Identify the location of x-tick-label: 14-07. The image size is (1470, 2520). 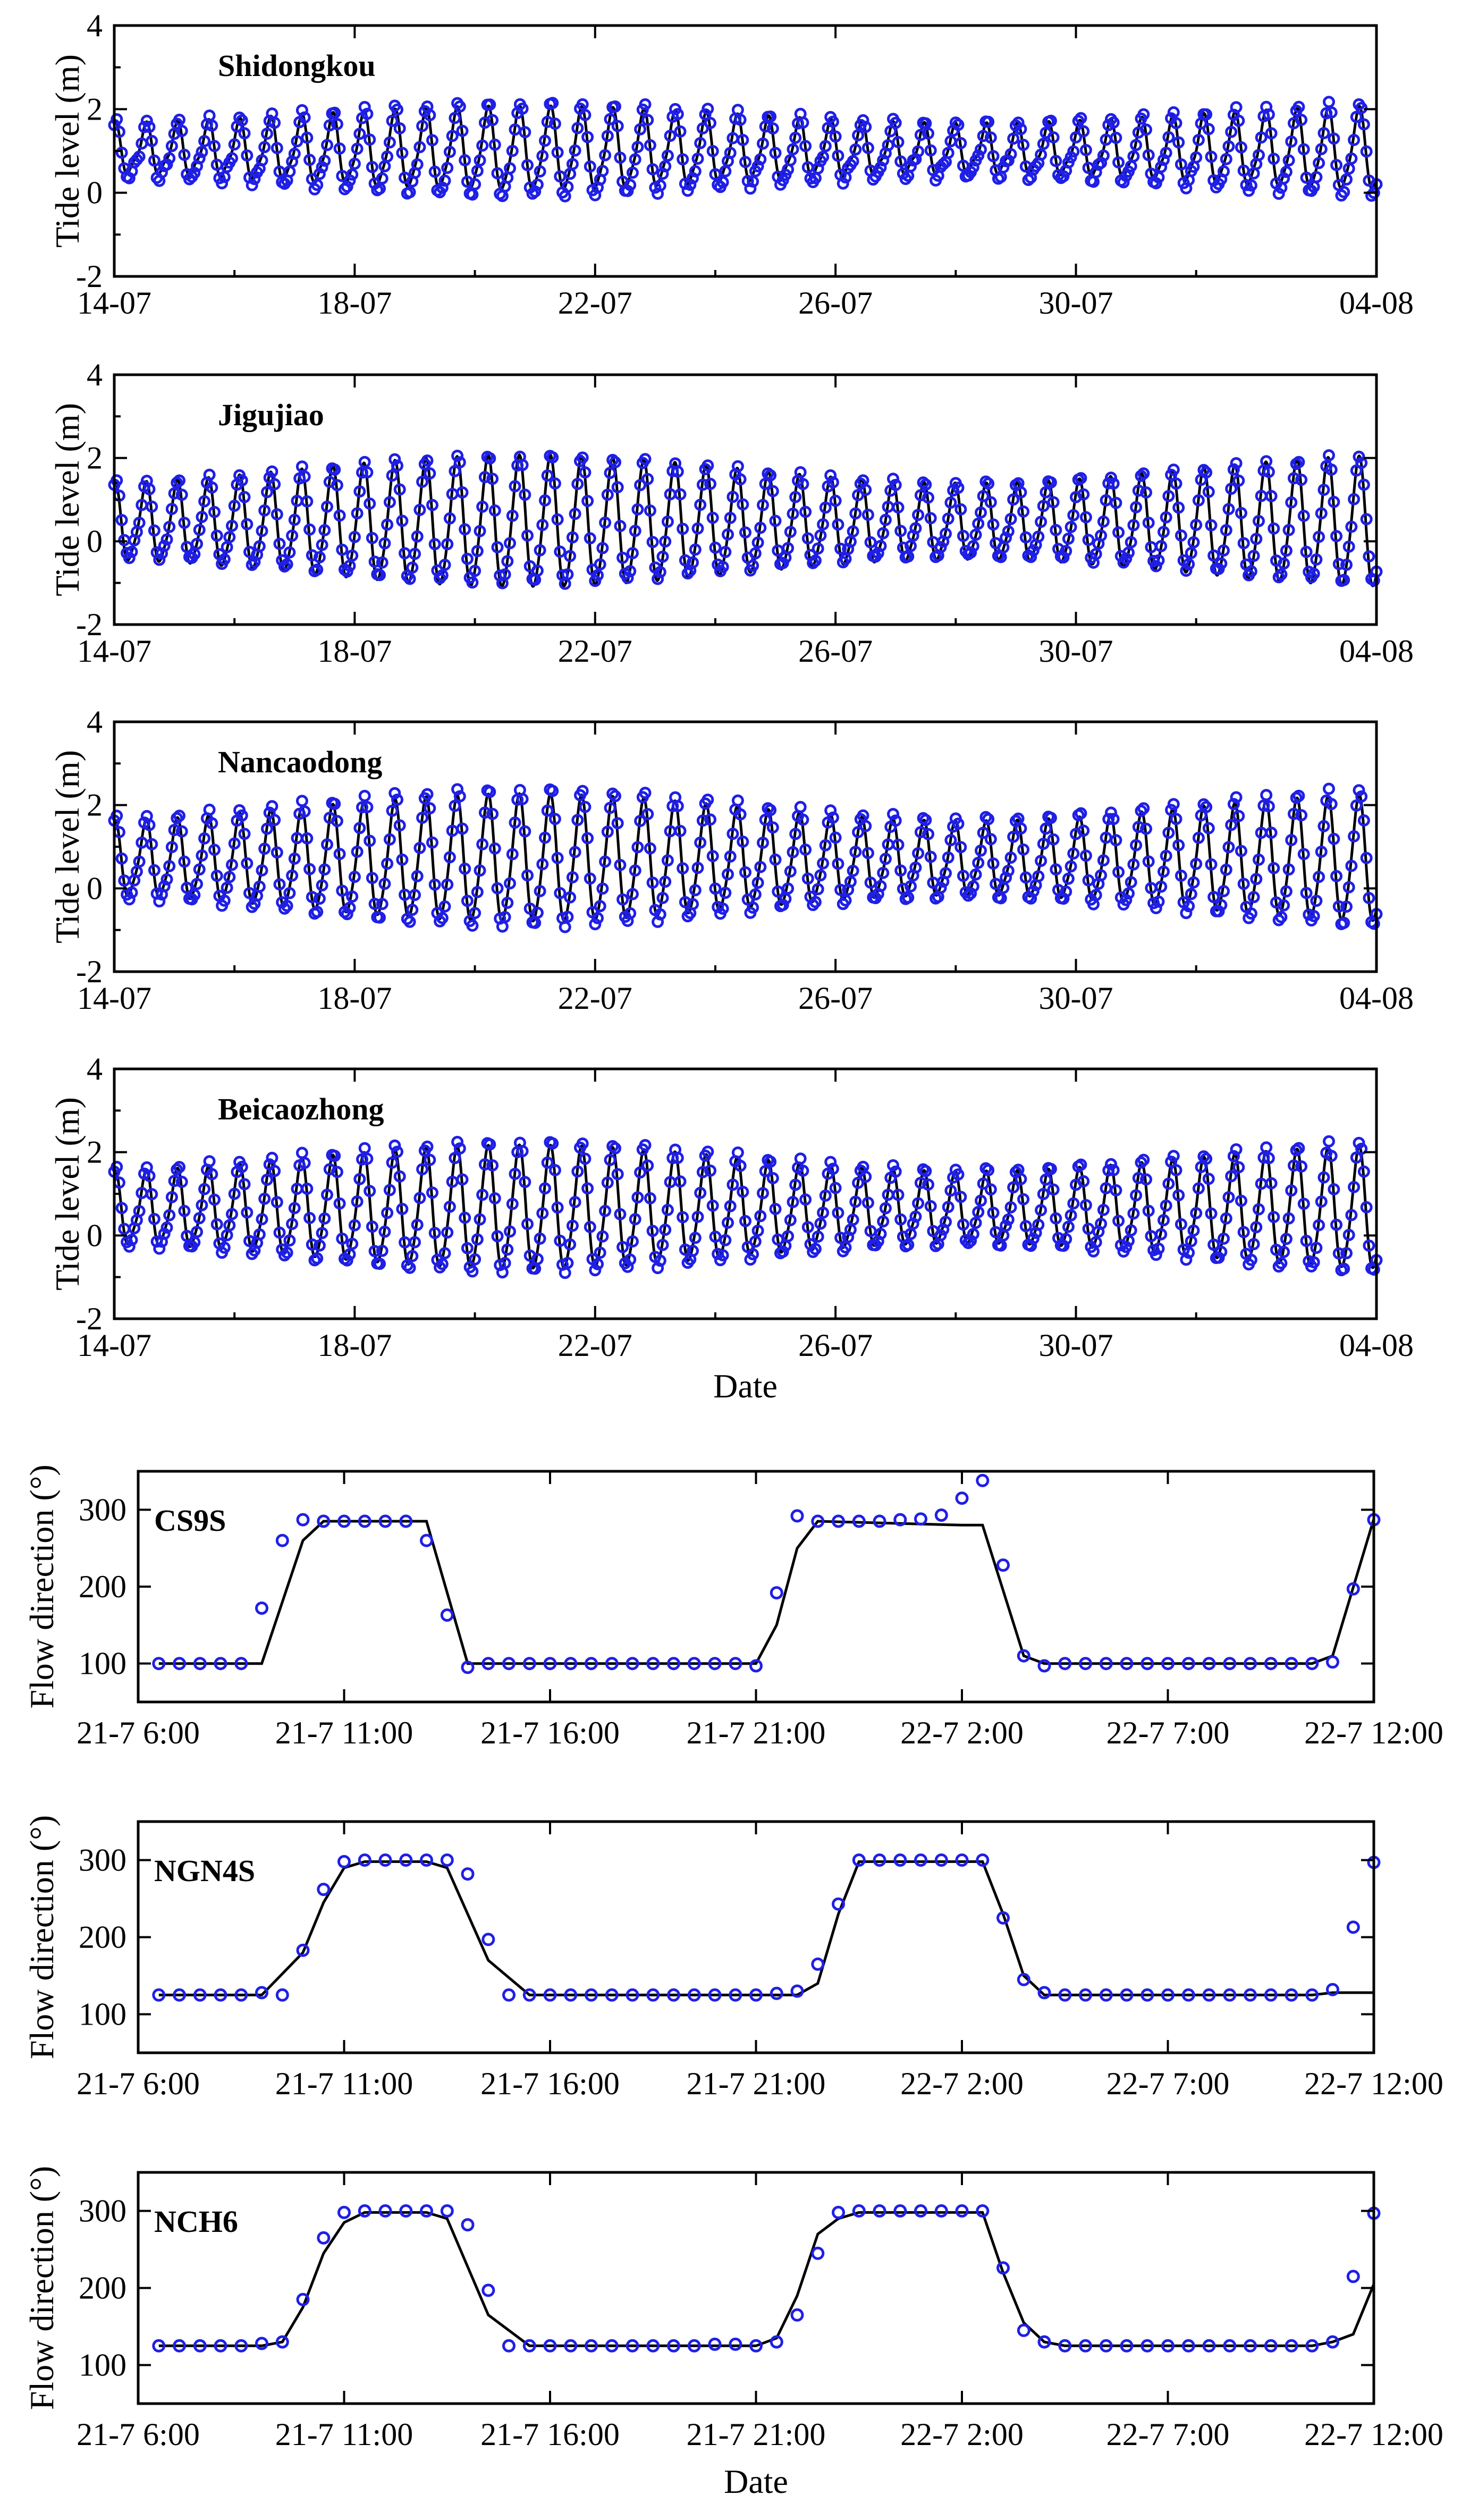
(114, 998).